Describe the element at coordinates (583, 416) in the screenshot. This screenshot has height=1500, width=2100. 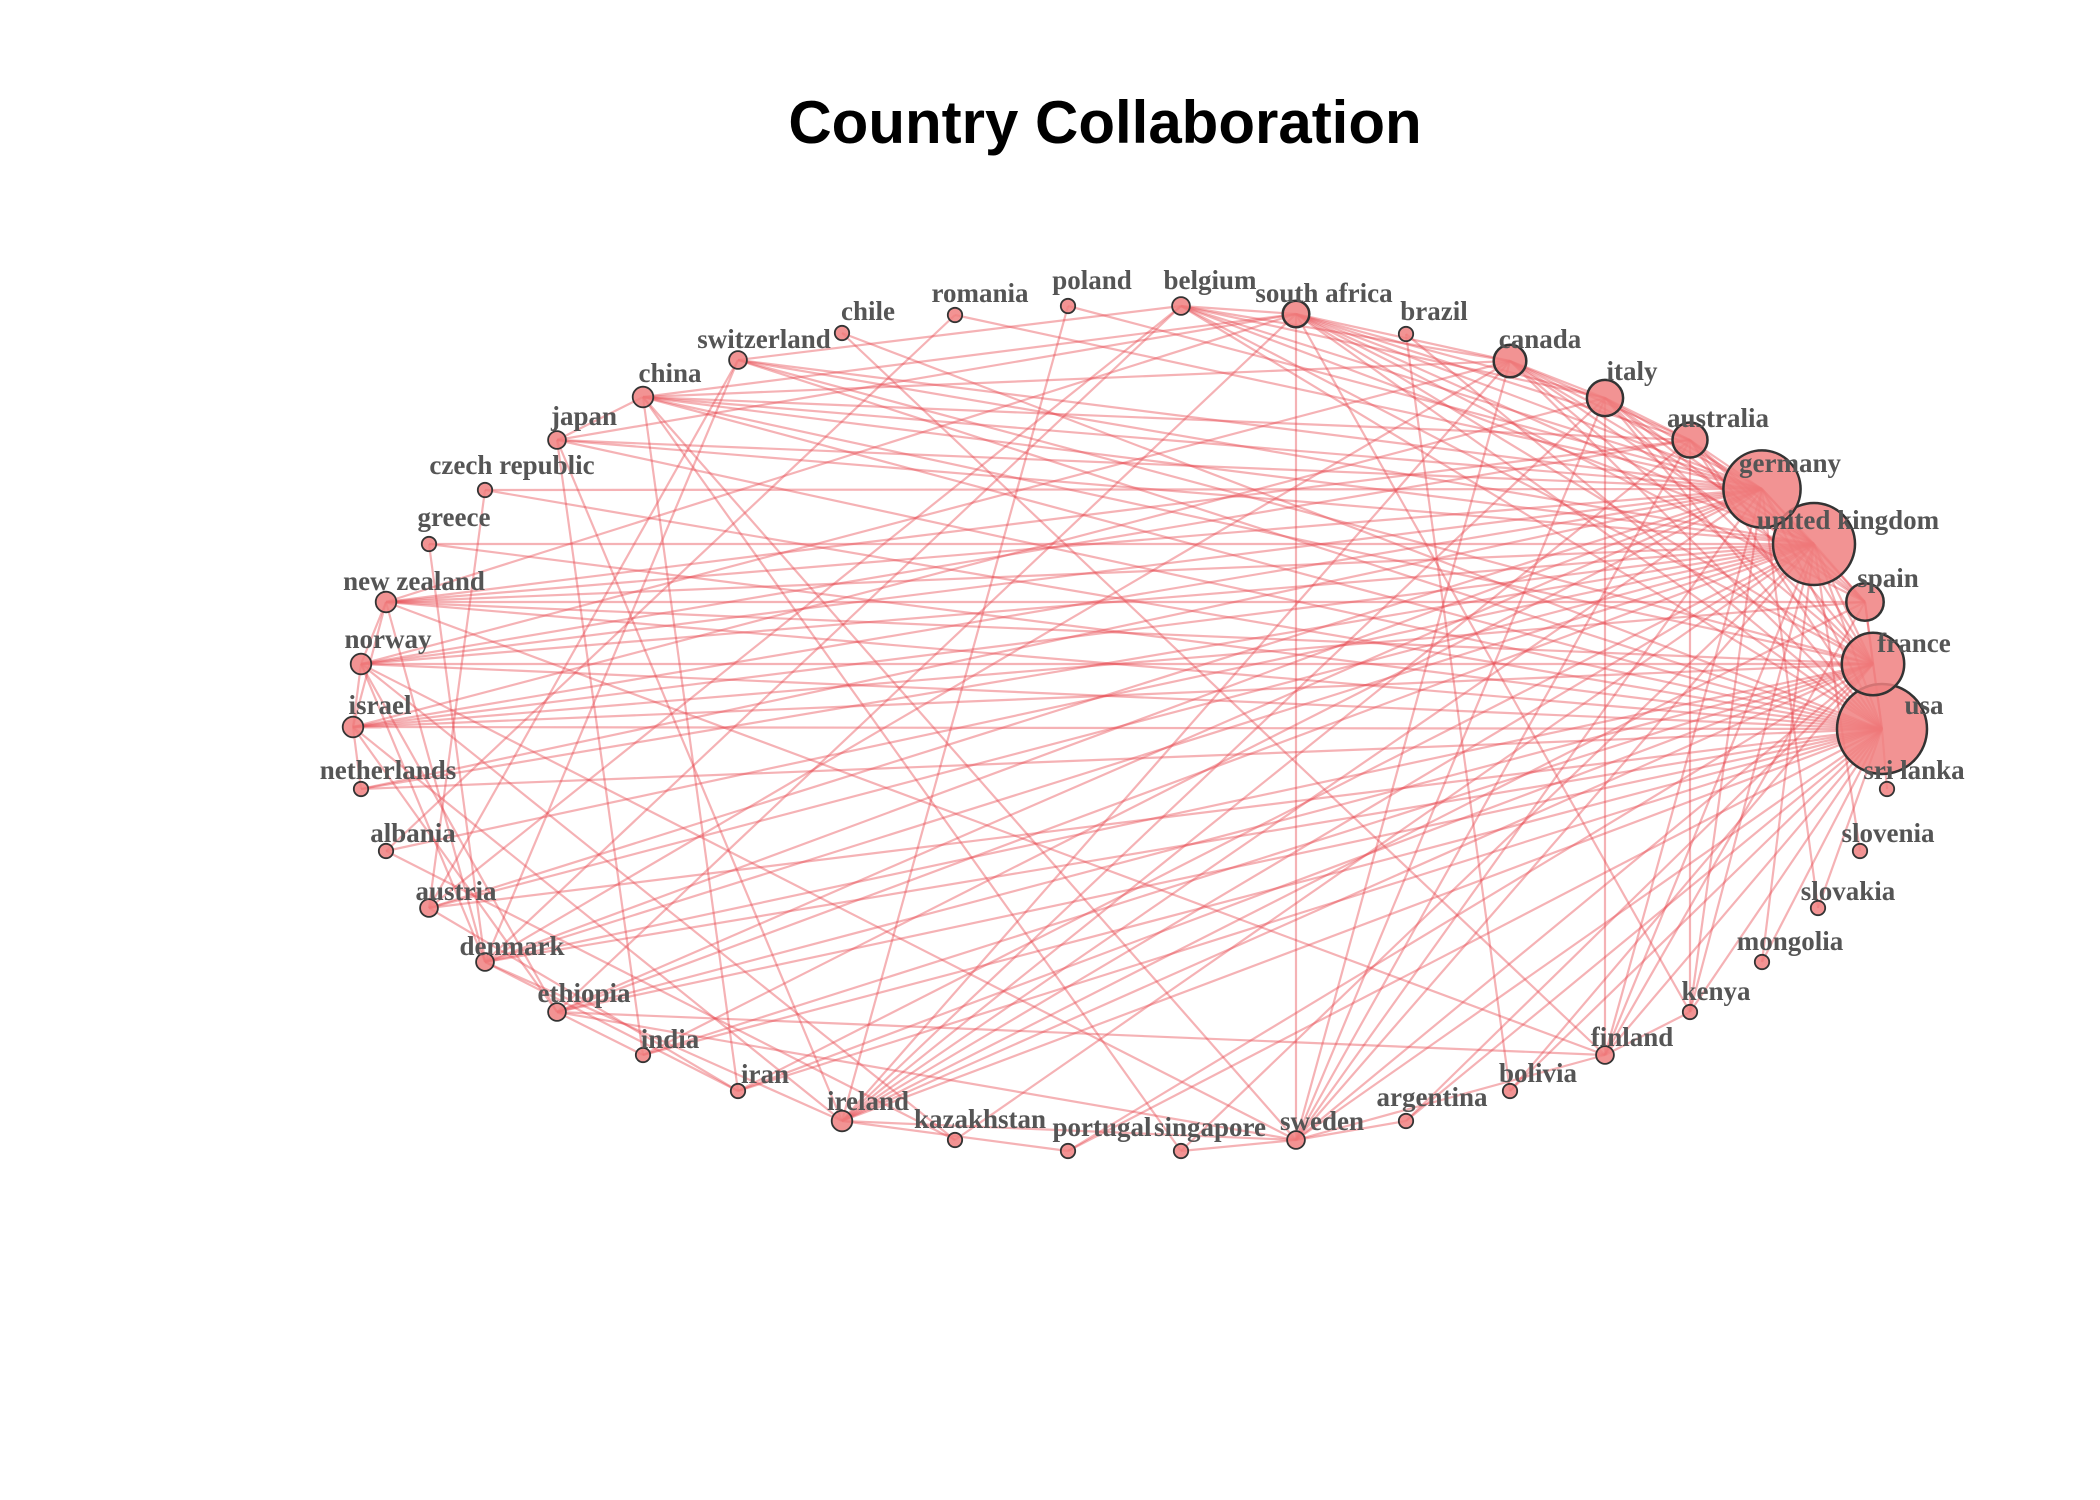
I see `node-label-japan: japan` at that location.